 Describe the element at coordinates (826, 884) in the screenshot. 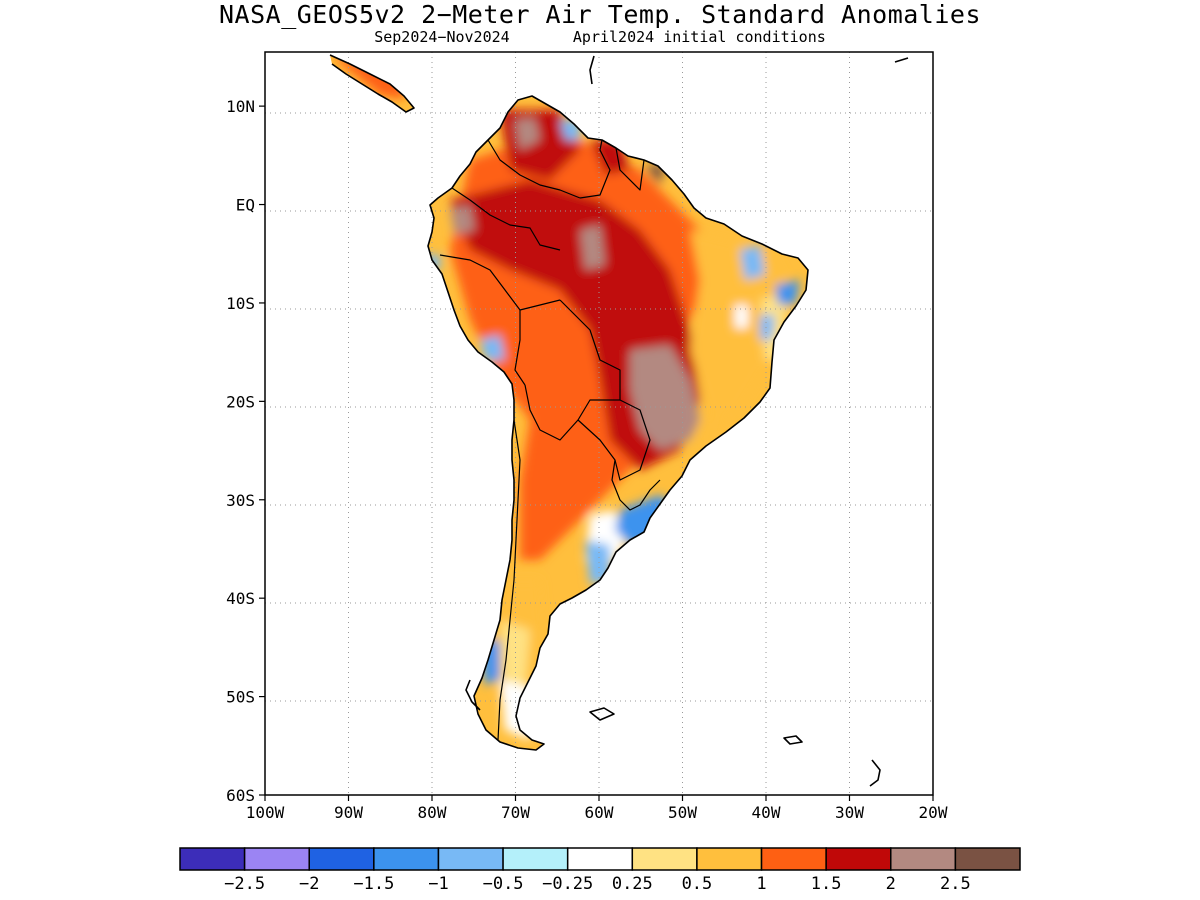

I see `colorbar-label: 1.5` at that location.